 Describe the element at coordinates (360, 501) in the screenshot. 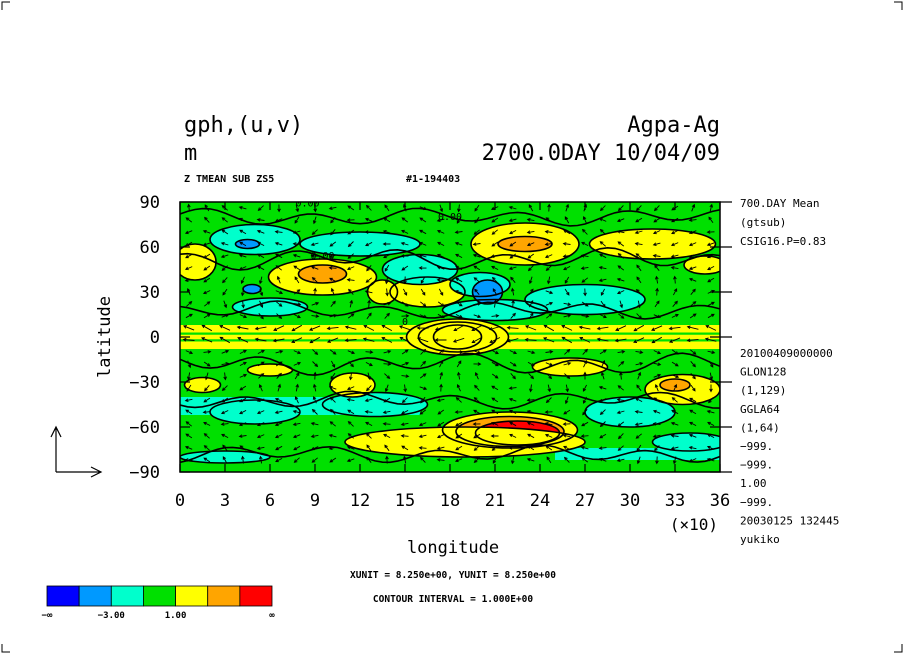

I see `x-tick-label: 12` at that location.